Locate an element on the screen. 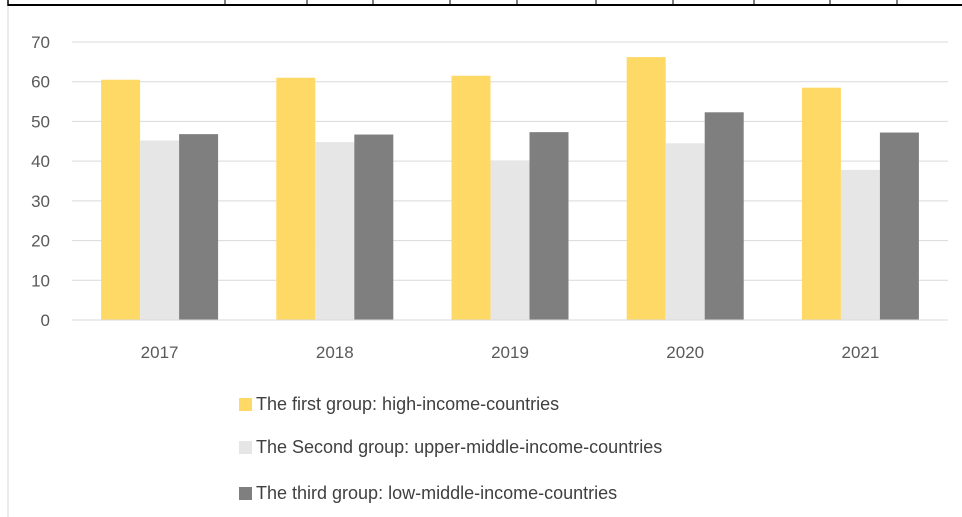 The height and width of the screenshot is (517, 962). x-axis-ticks: 2017 2018 2019 2020 2021 is located at coordinates (510, 352).